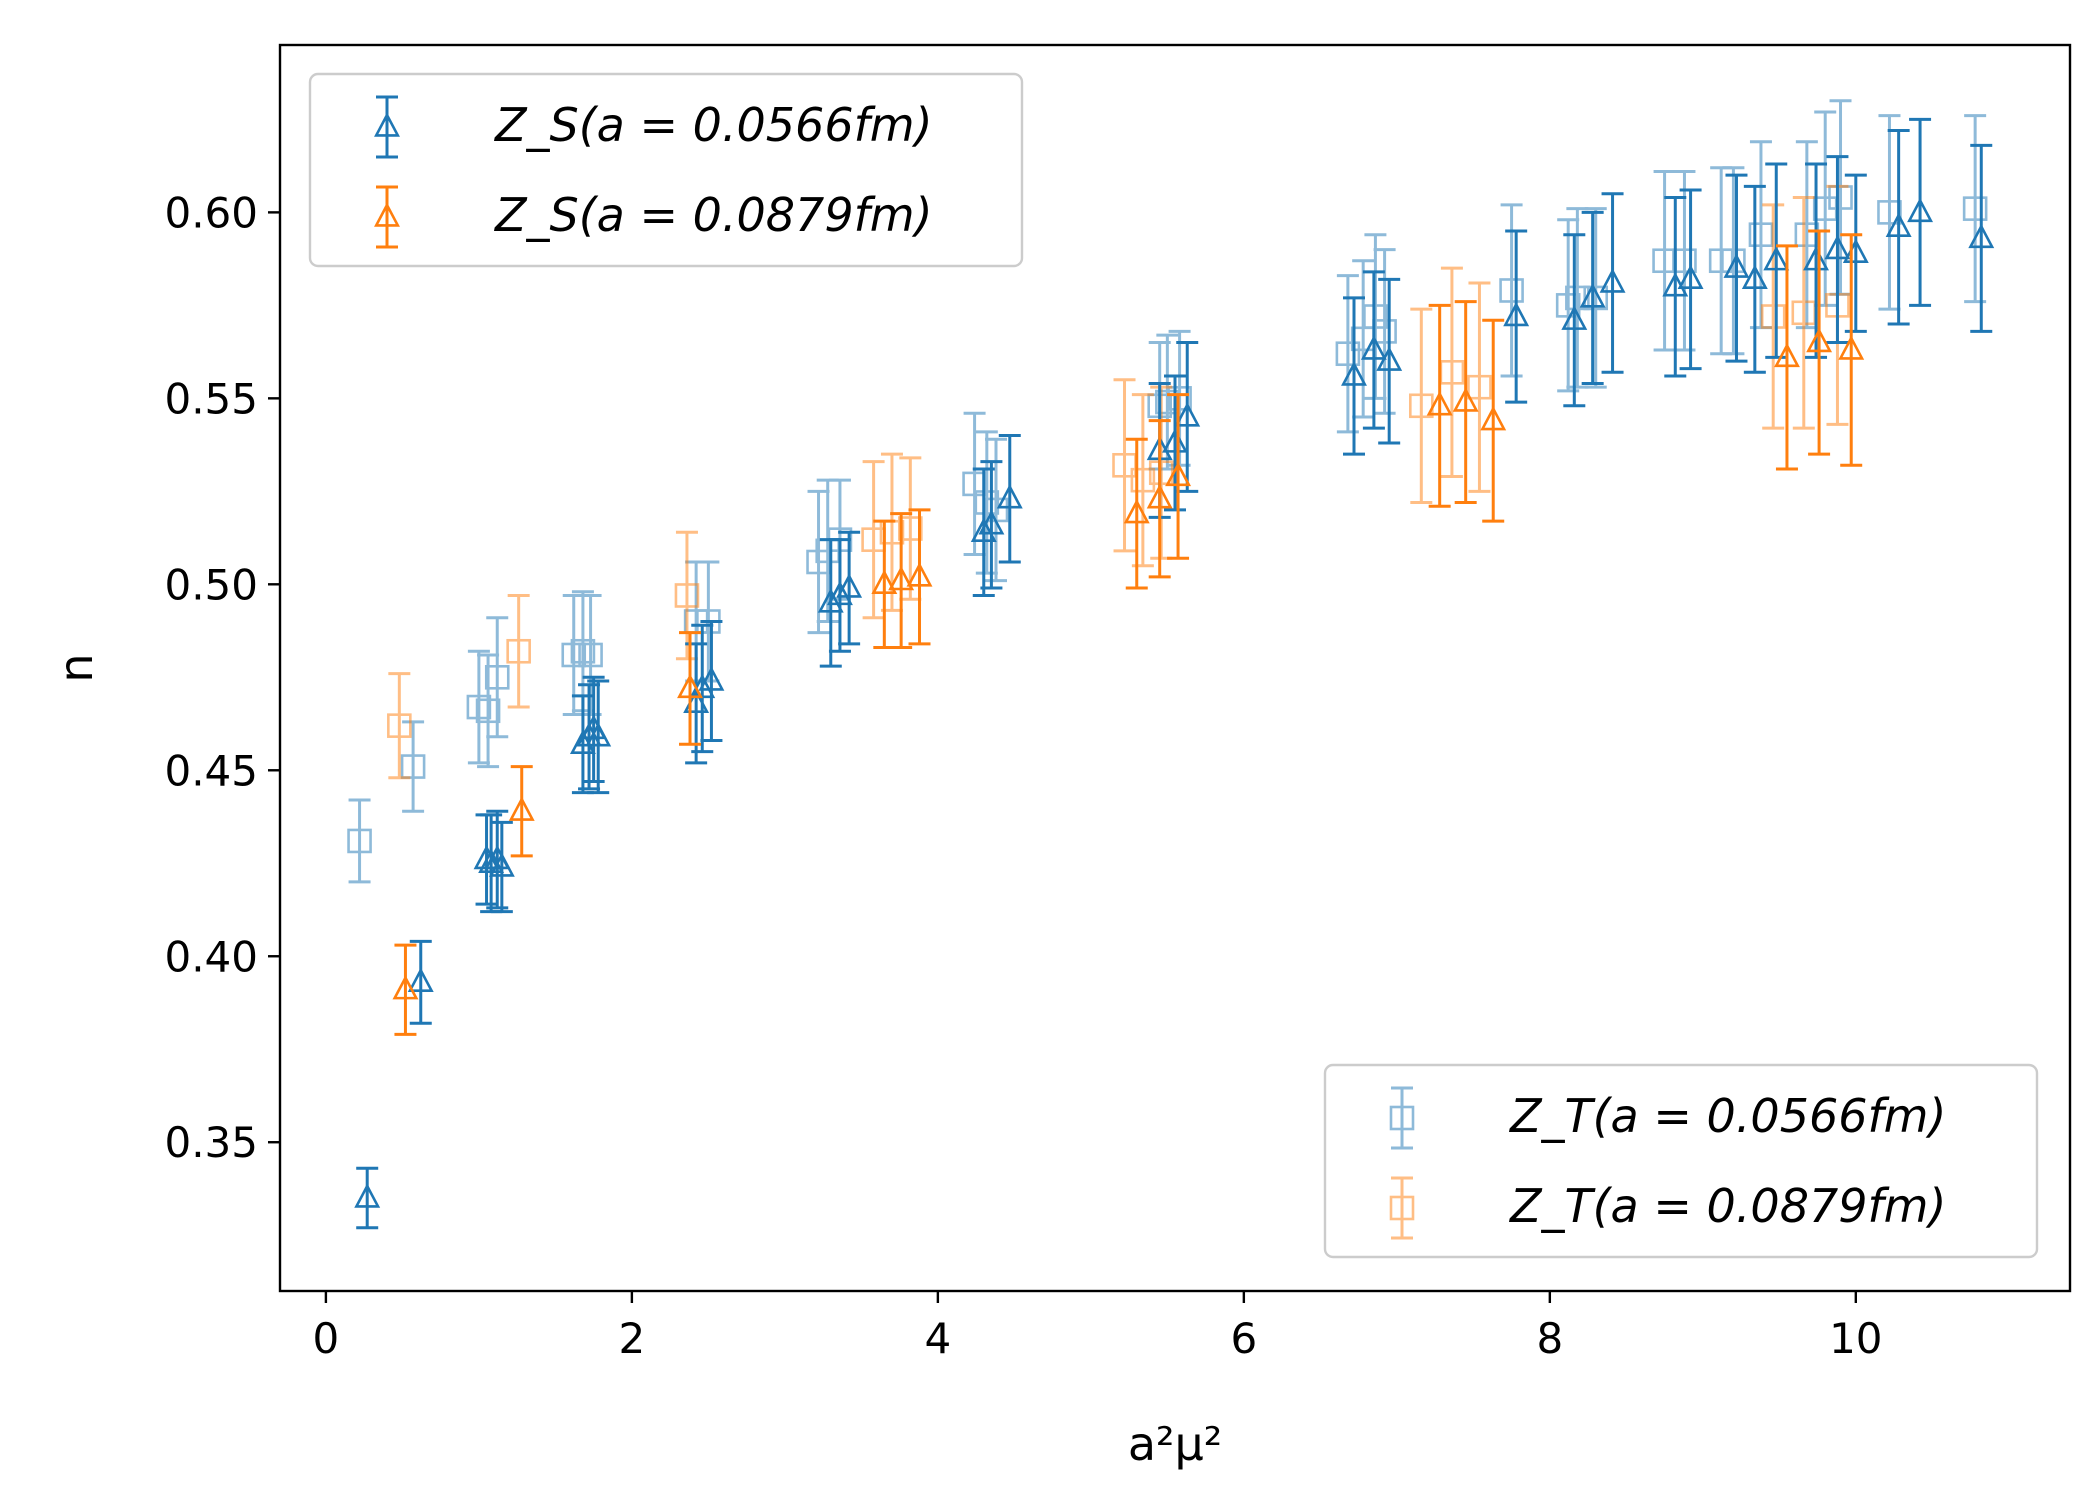  Describe the element at coordinates (1549, 1338) in the screenshot. I see `x-tick-label: 8` at that location.